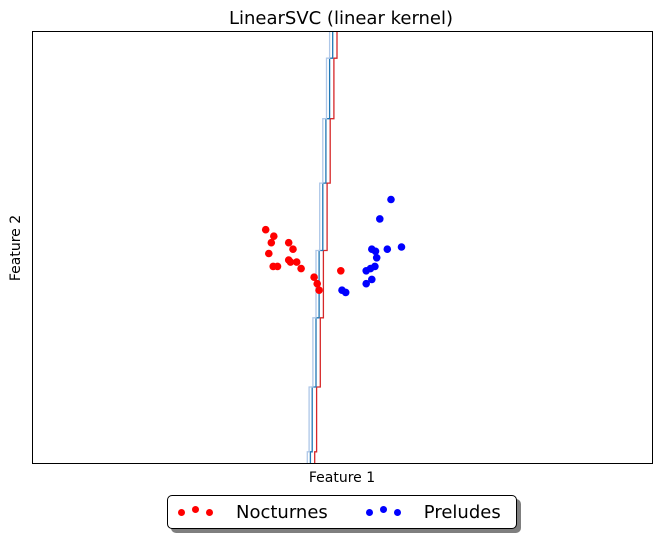 This screenshot has height=540, width=661. I want to click on legend-entry-nocturnes: Nocturnes, so click(248, 512).